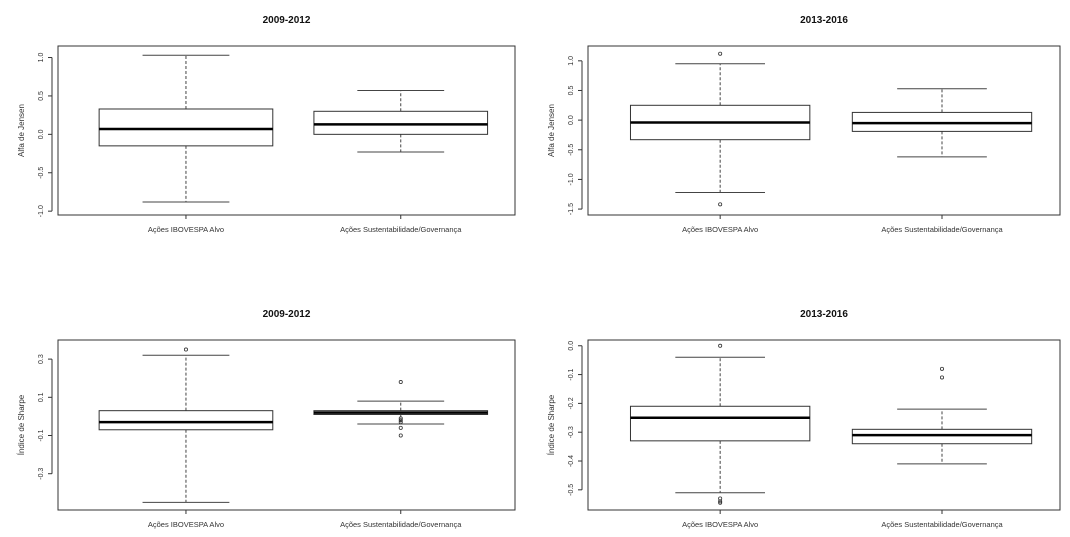 The height and width of the screenshot is (537, 1070). What do you see at coordinates (41, 397) in the screenshot?
I see `y-tick-label: 0.1` at bounding box center [41, 397].